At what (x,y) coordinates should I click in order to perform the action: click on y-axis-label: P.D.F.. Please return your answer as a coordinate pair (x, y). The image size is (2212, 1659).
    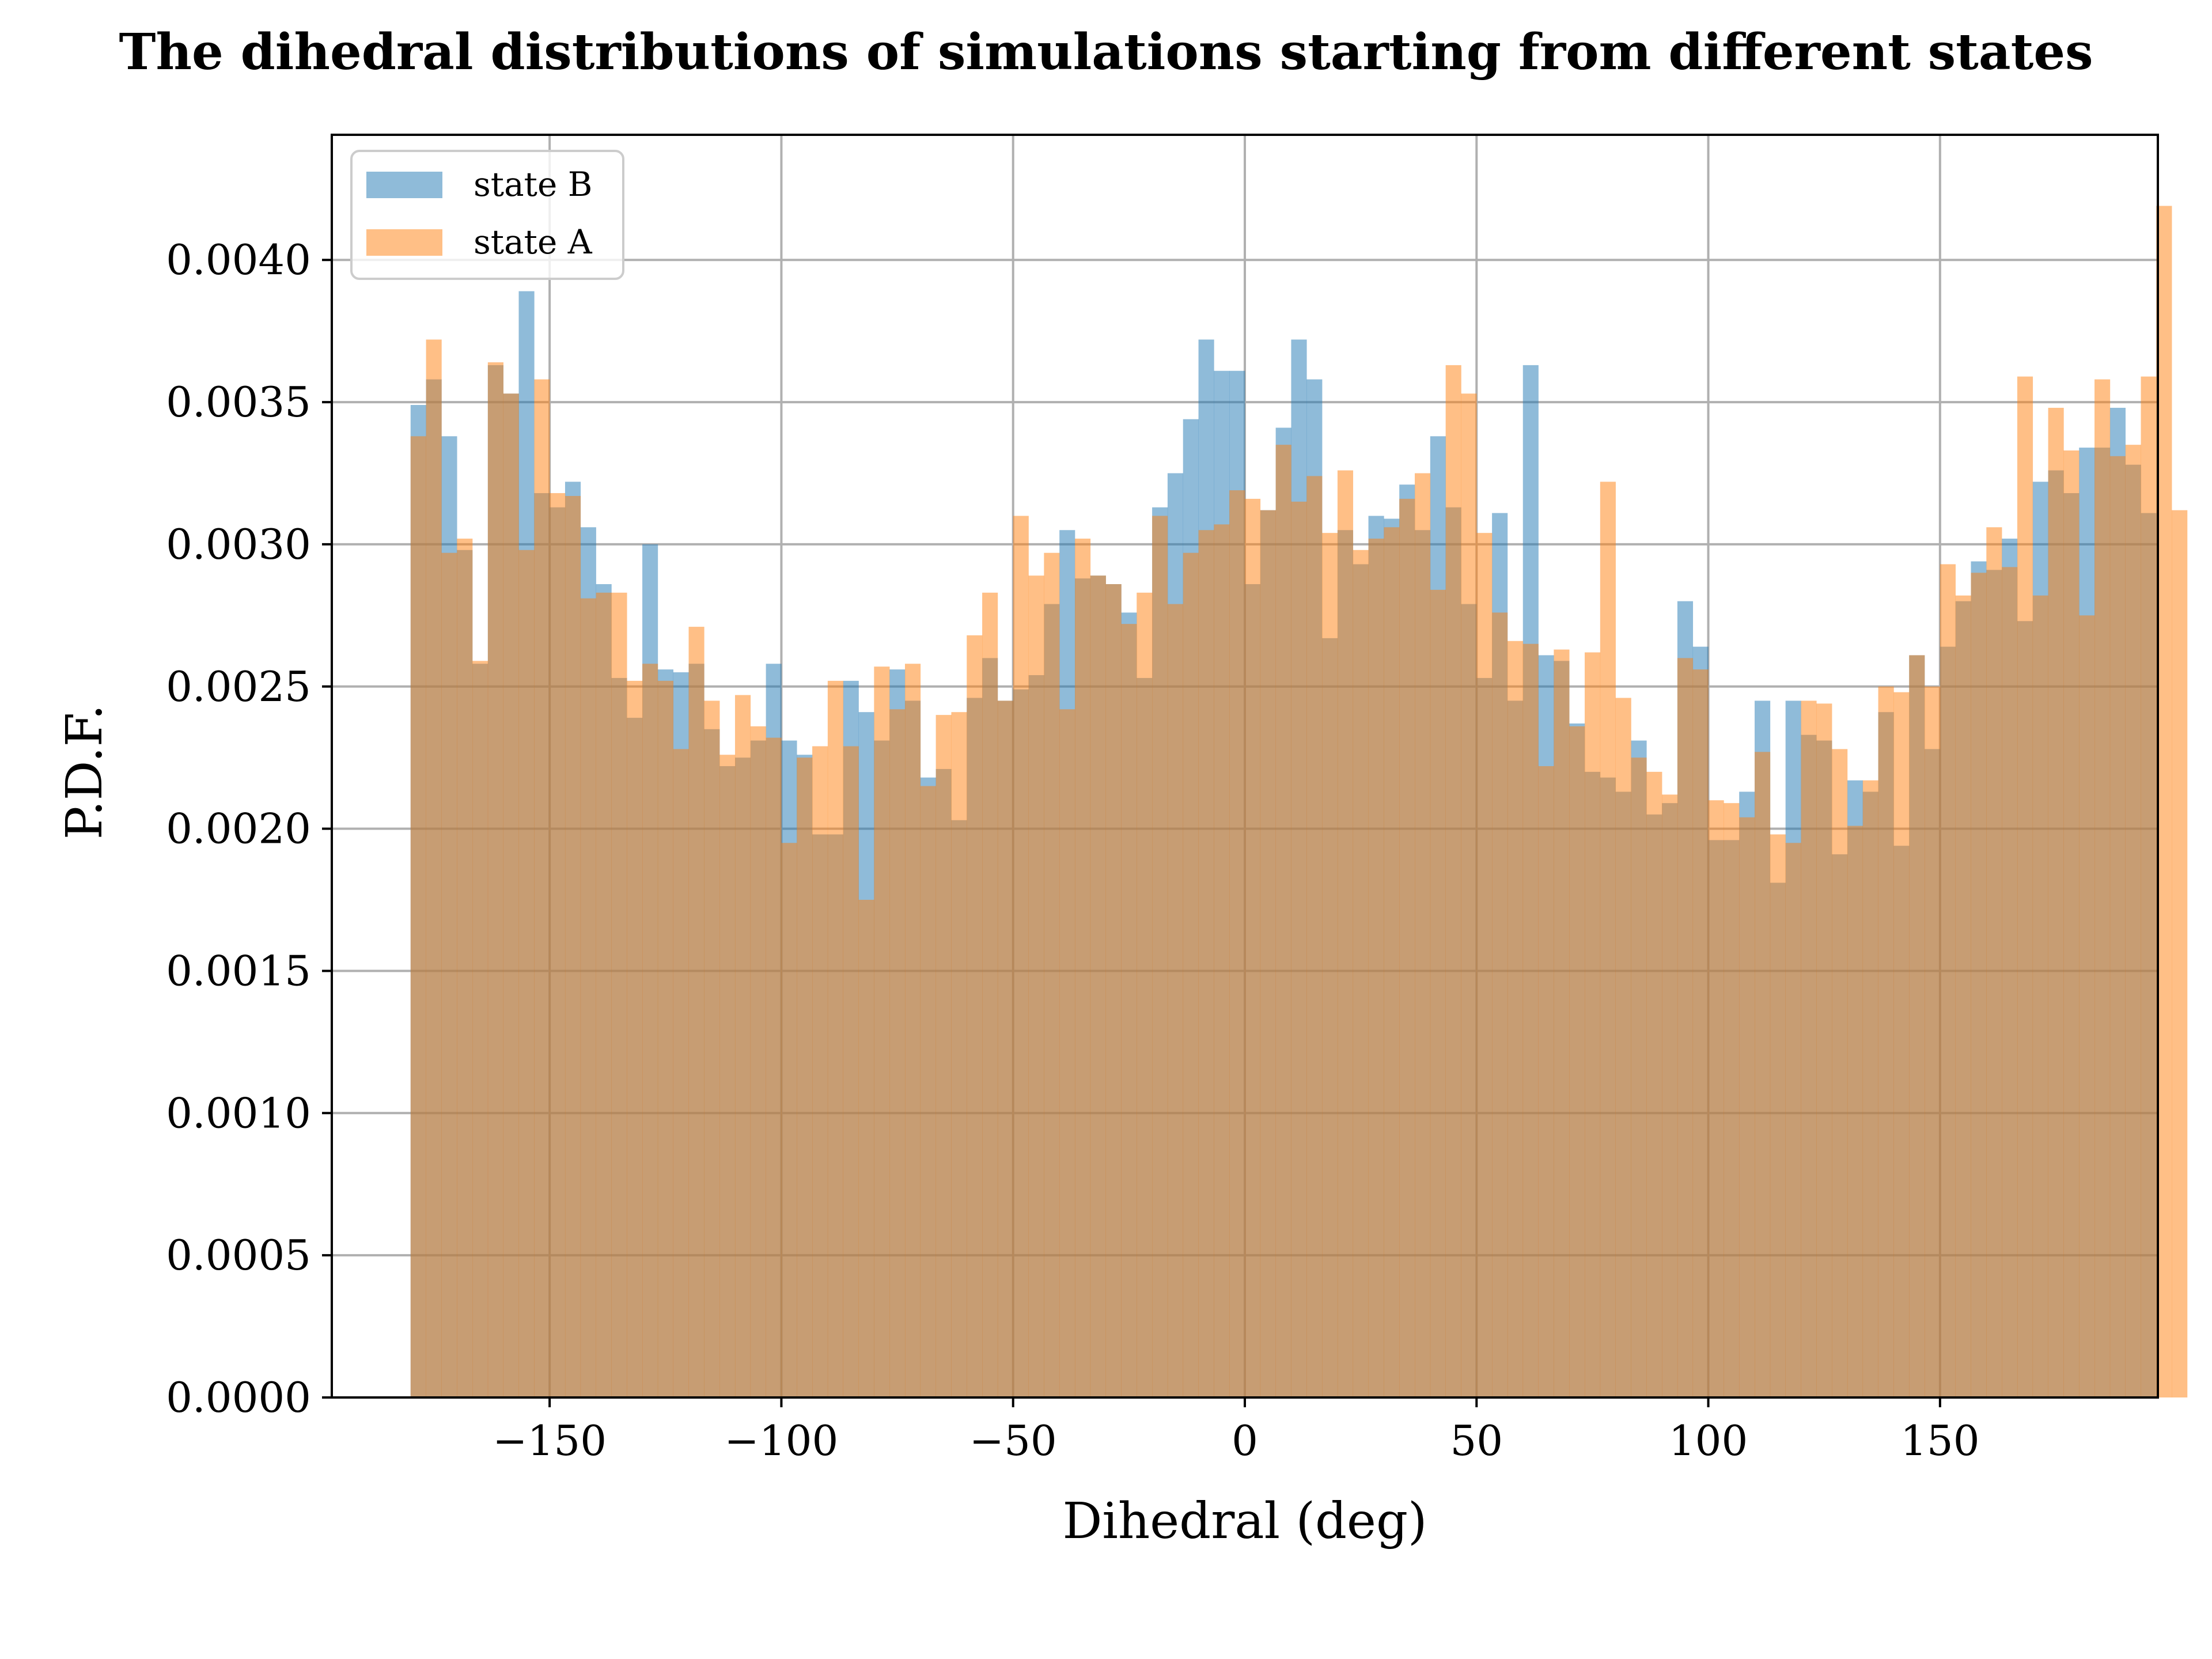
    Looking at the image, I should click on (84, 772).